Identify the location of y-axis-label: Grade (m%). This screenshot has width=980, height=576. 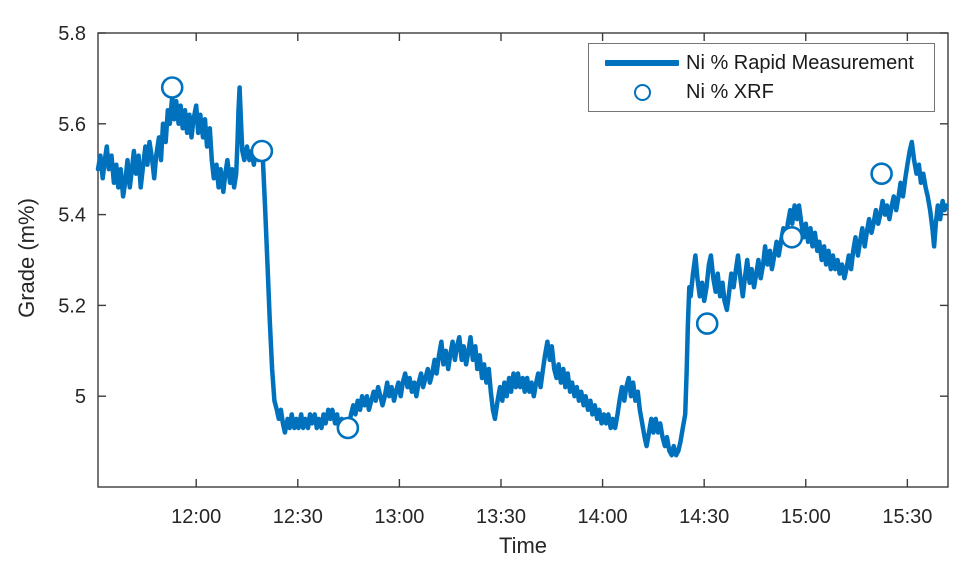
(26, 258).